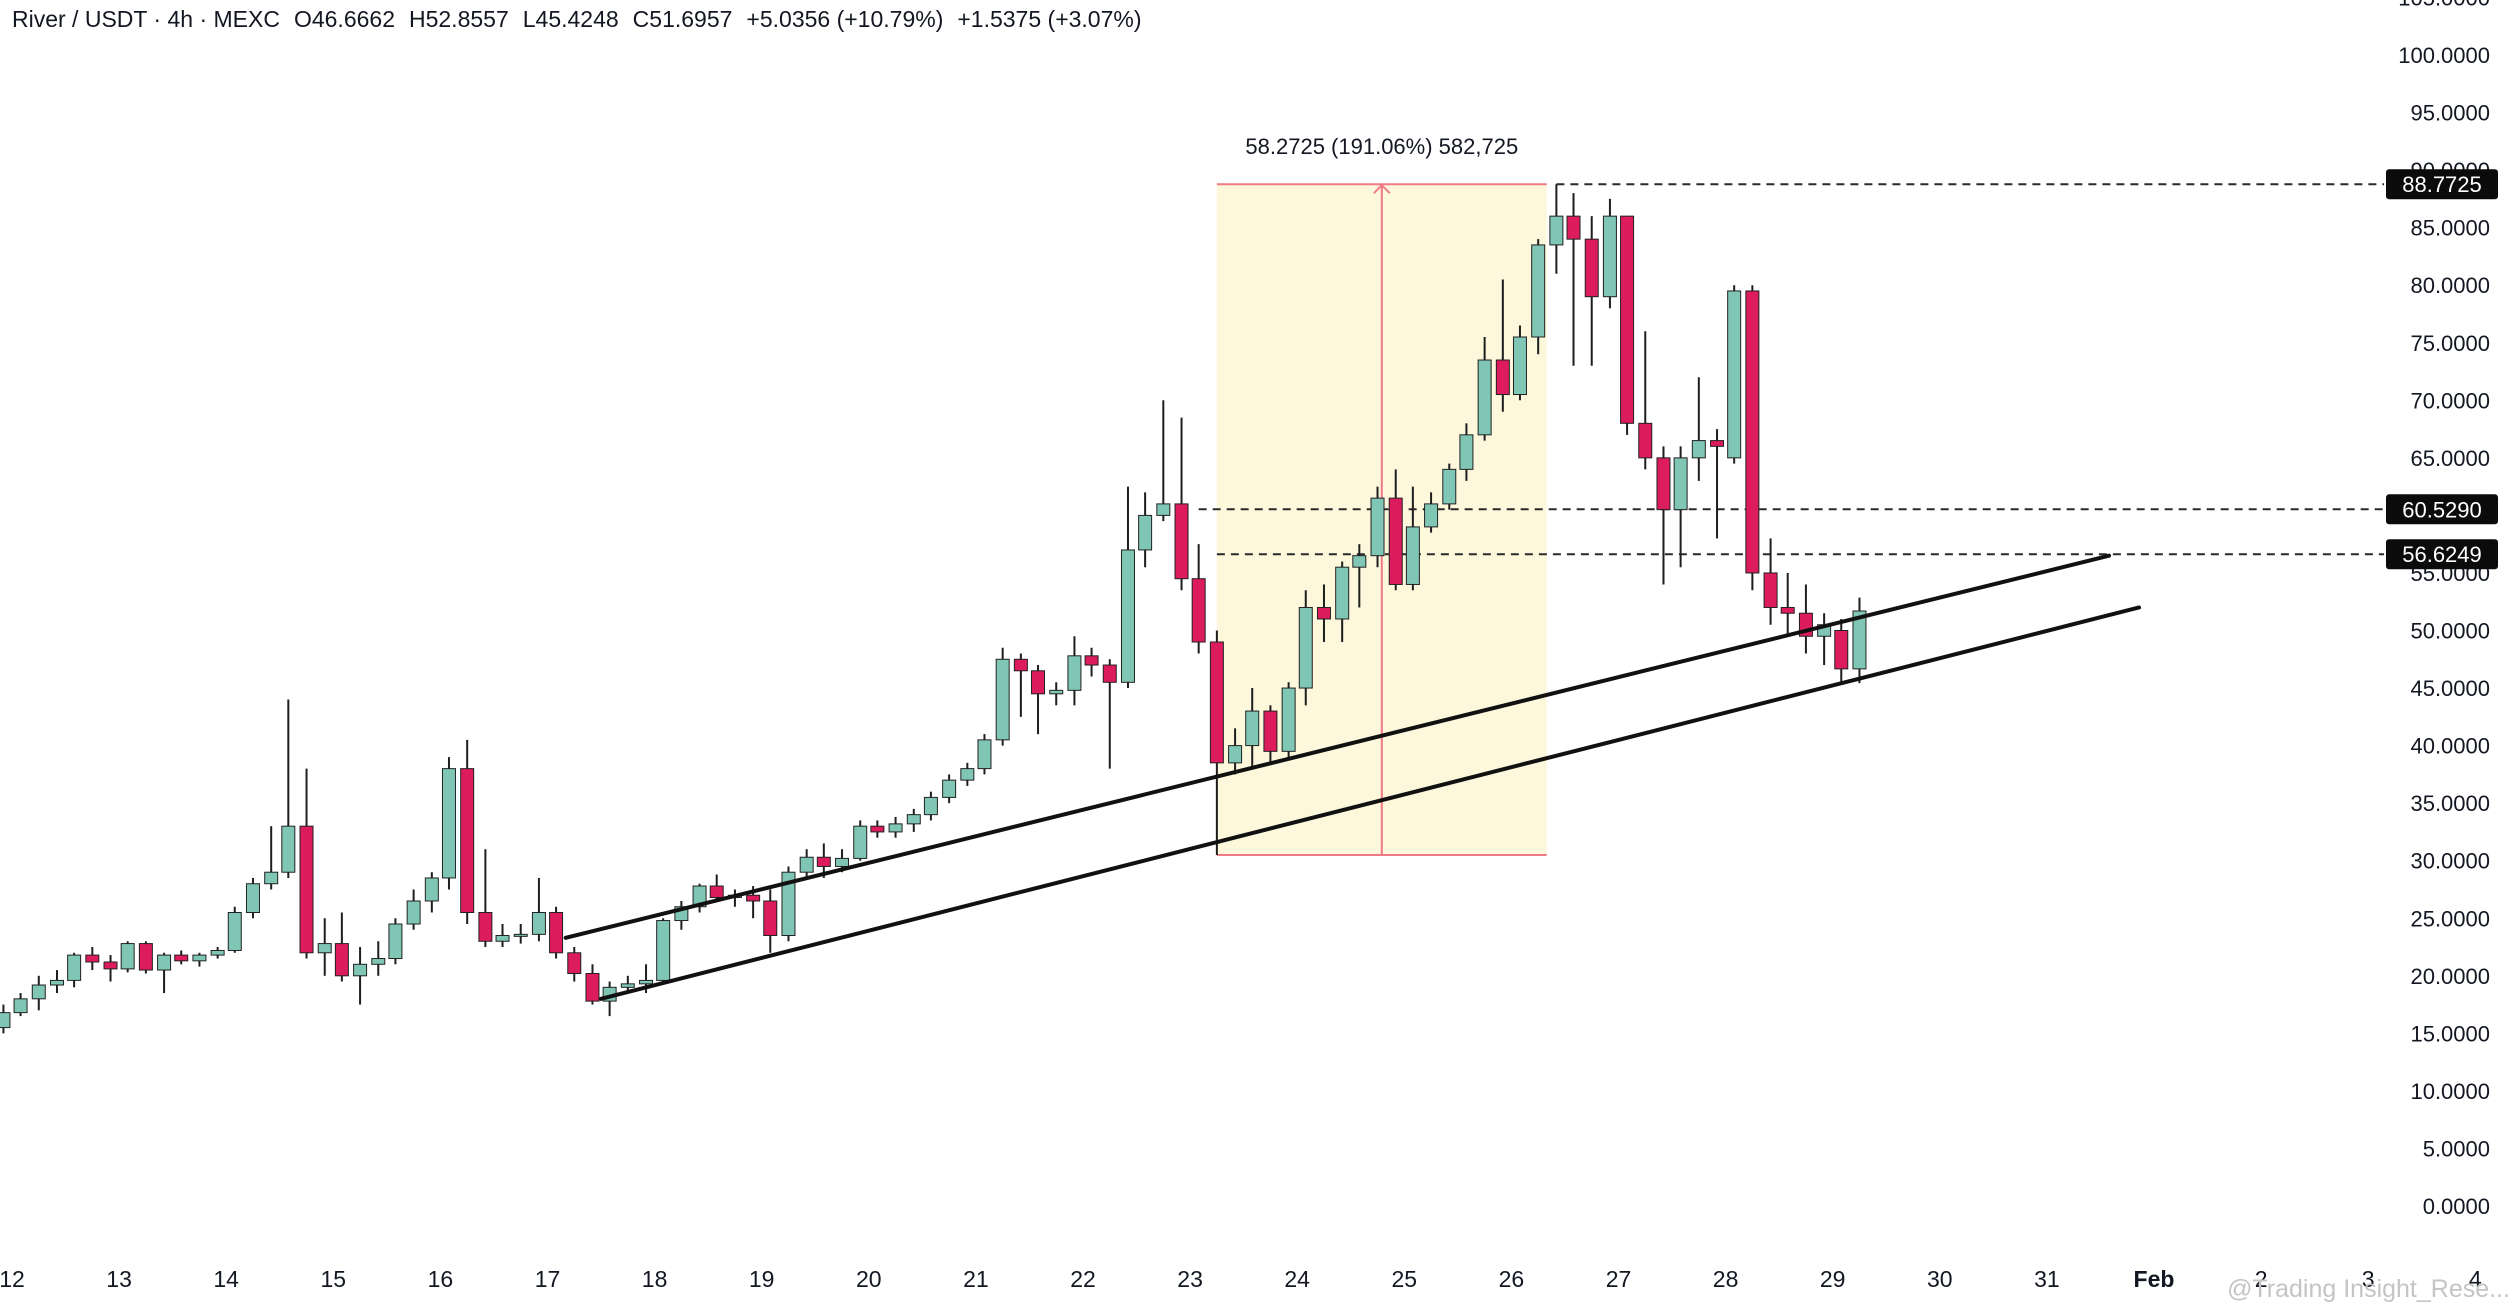 Image resolution: width=2518 pixels, height=1310 pixels. I want to click on time-tick-label: 15, so click(334, 1279).